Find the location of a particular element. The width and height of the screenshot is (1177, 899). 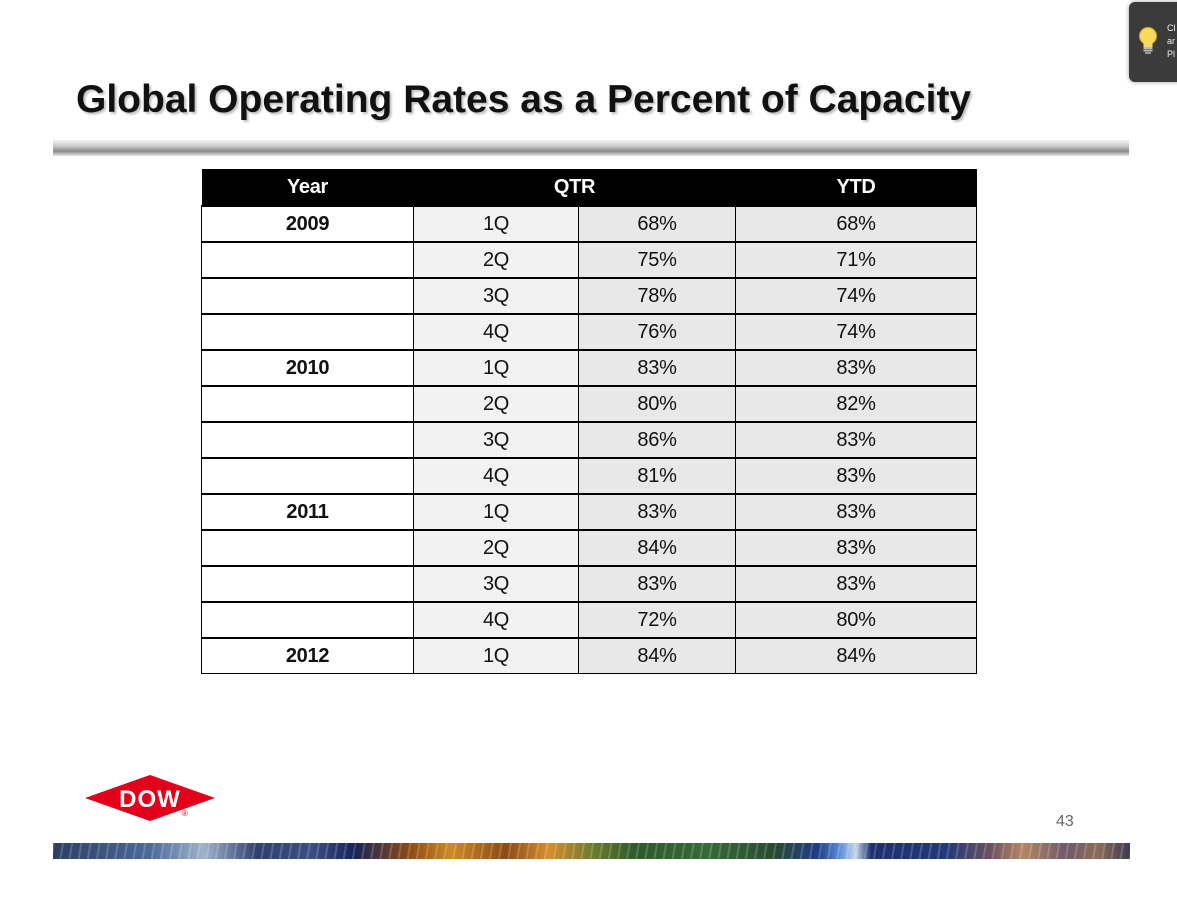

table-row: 2Q 75% 71% is located at coordinates (589, 260).